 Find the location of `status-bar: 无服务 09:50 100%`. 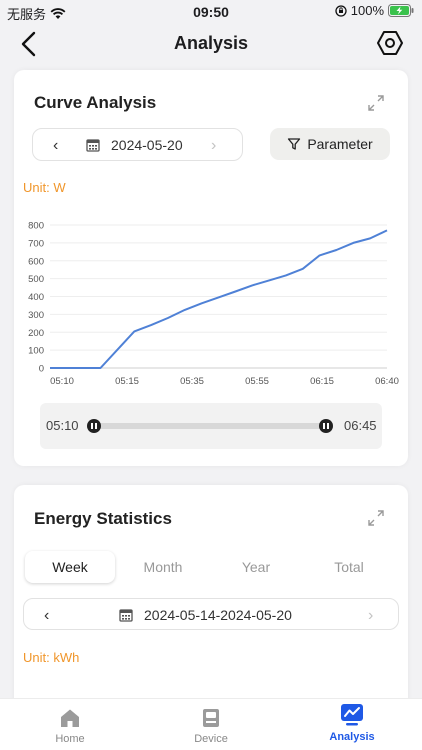

status-bar: 无服务 09:50 100% is located at coordinates (211, 12).